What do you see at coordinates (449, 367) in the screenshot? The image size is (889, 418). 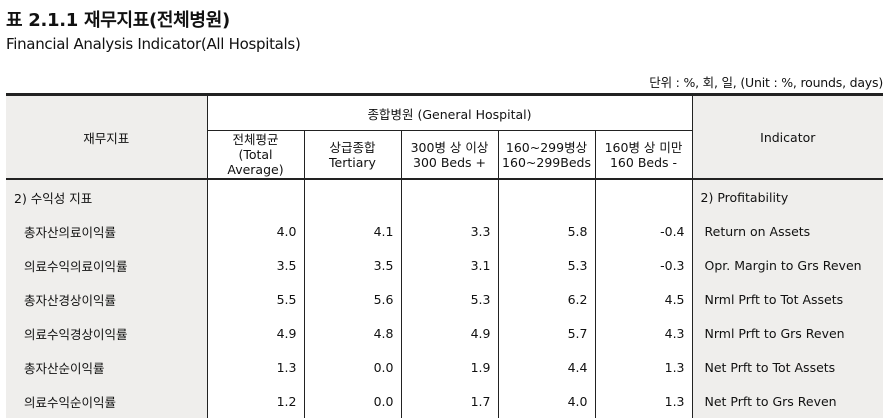 I see `cell-300-beds-plus: 1.9` at bounding box center [449, 367].